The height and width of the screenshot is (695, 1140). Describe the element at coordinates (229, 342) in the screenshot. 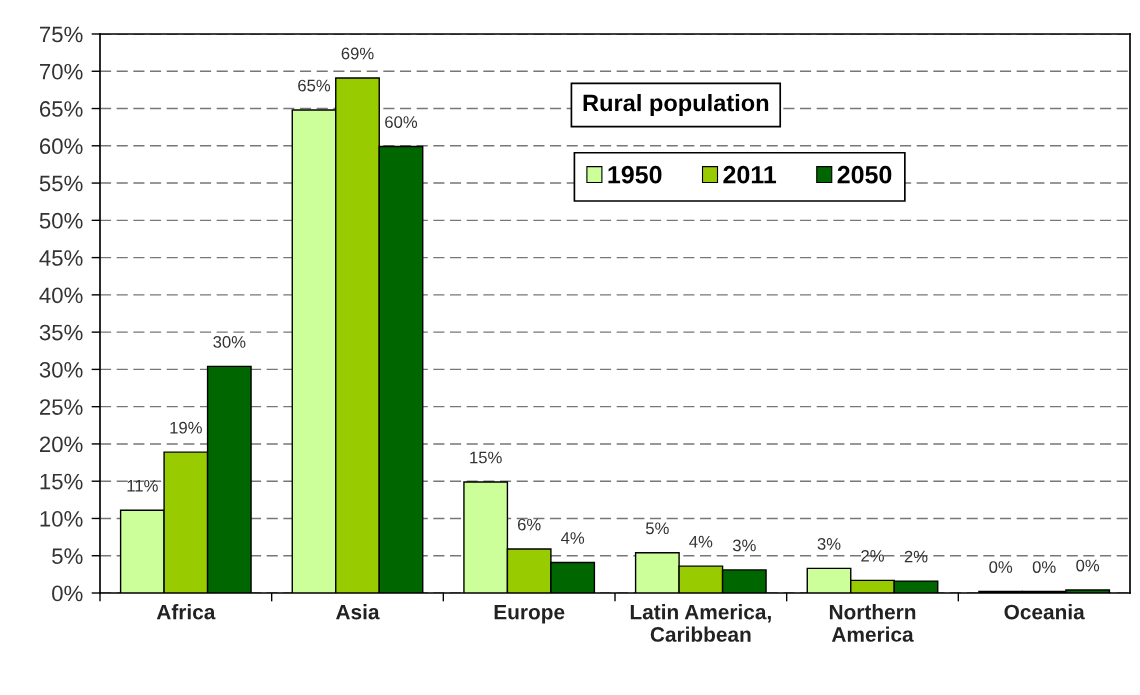

I see `data-label: 30%` at that location.